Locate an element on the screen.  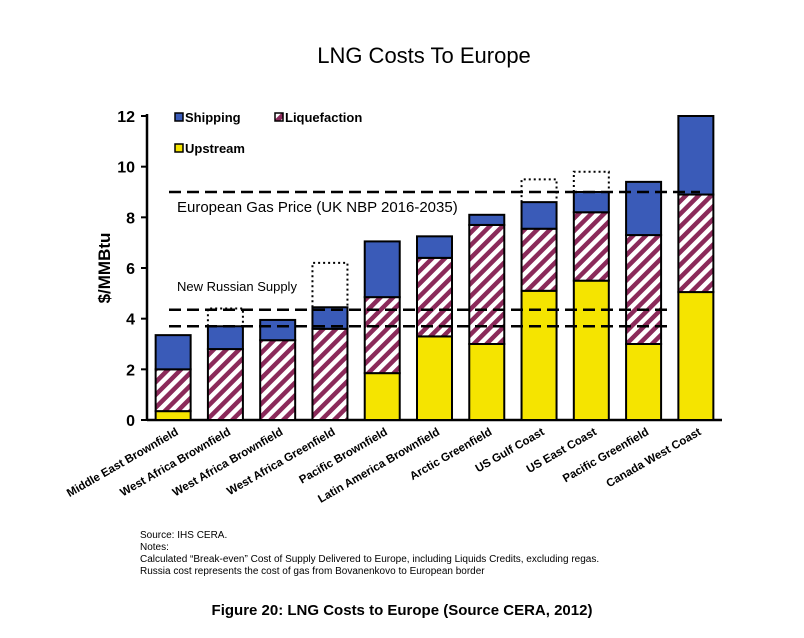
y-tick-label: 0 is located at coordinates (130, 421).